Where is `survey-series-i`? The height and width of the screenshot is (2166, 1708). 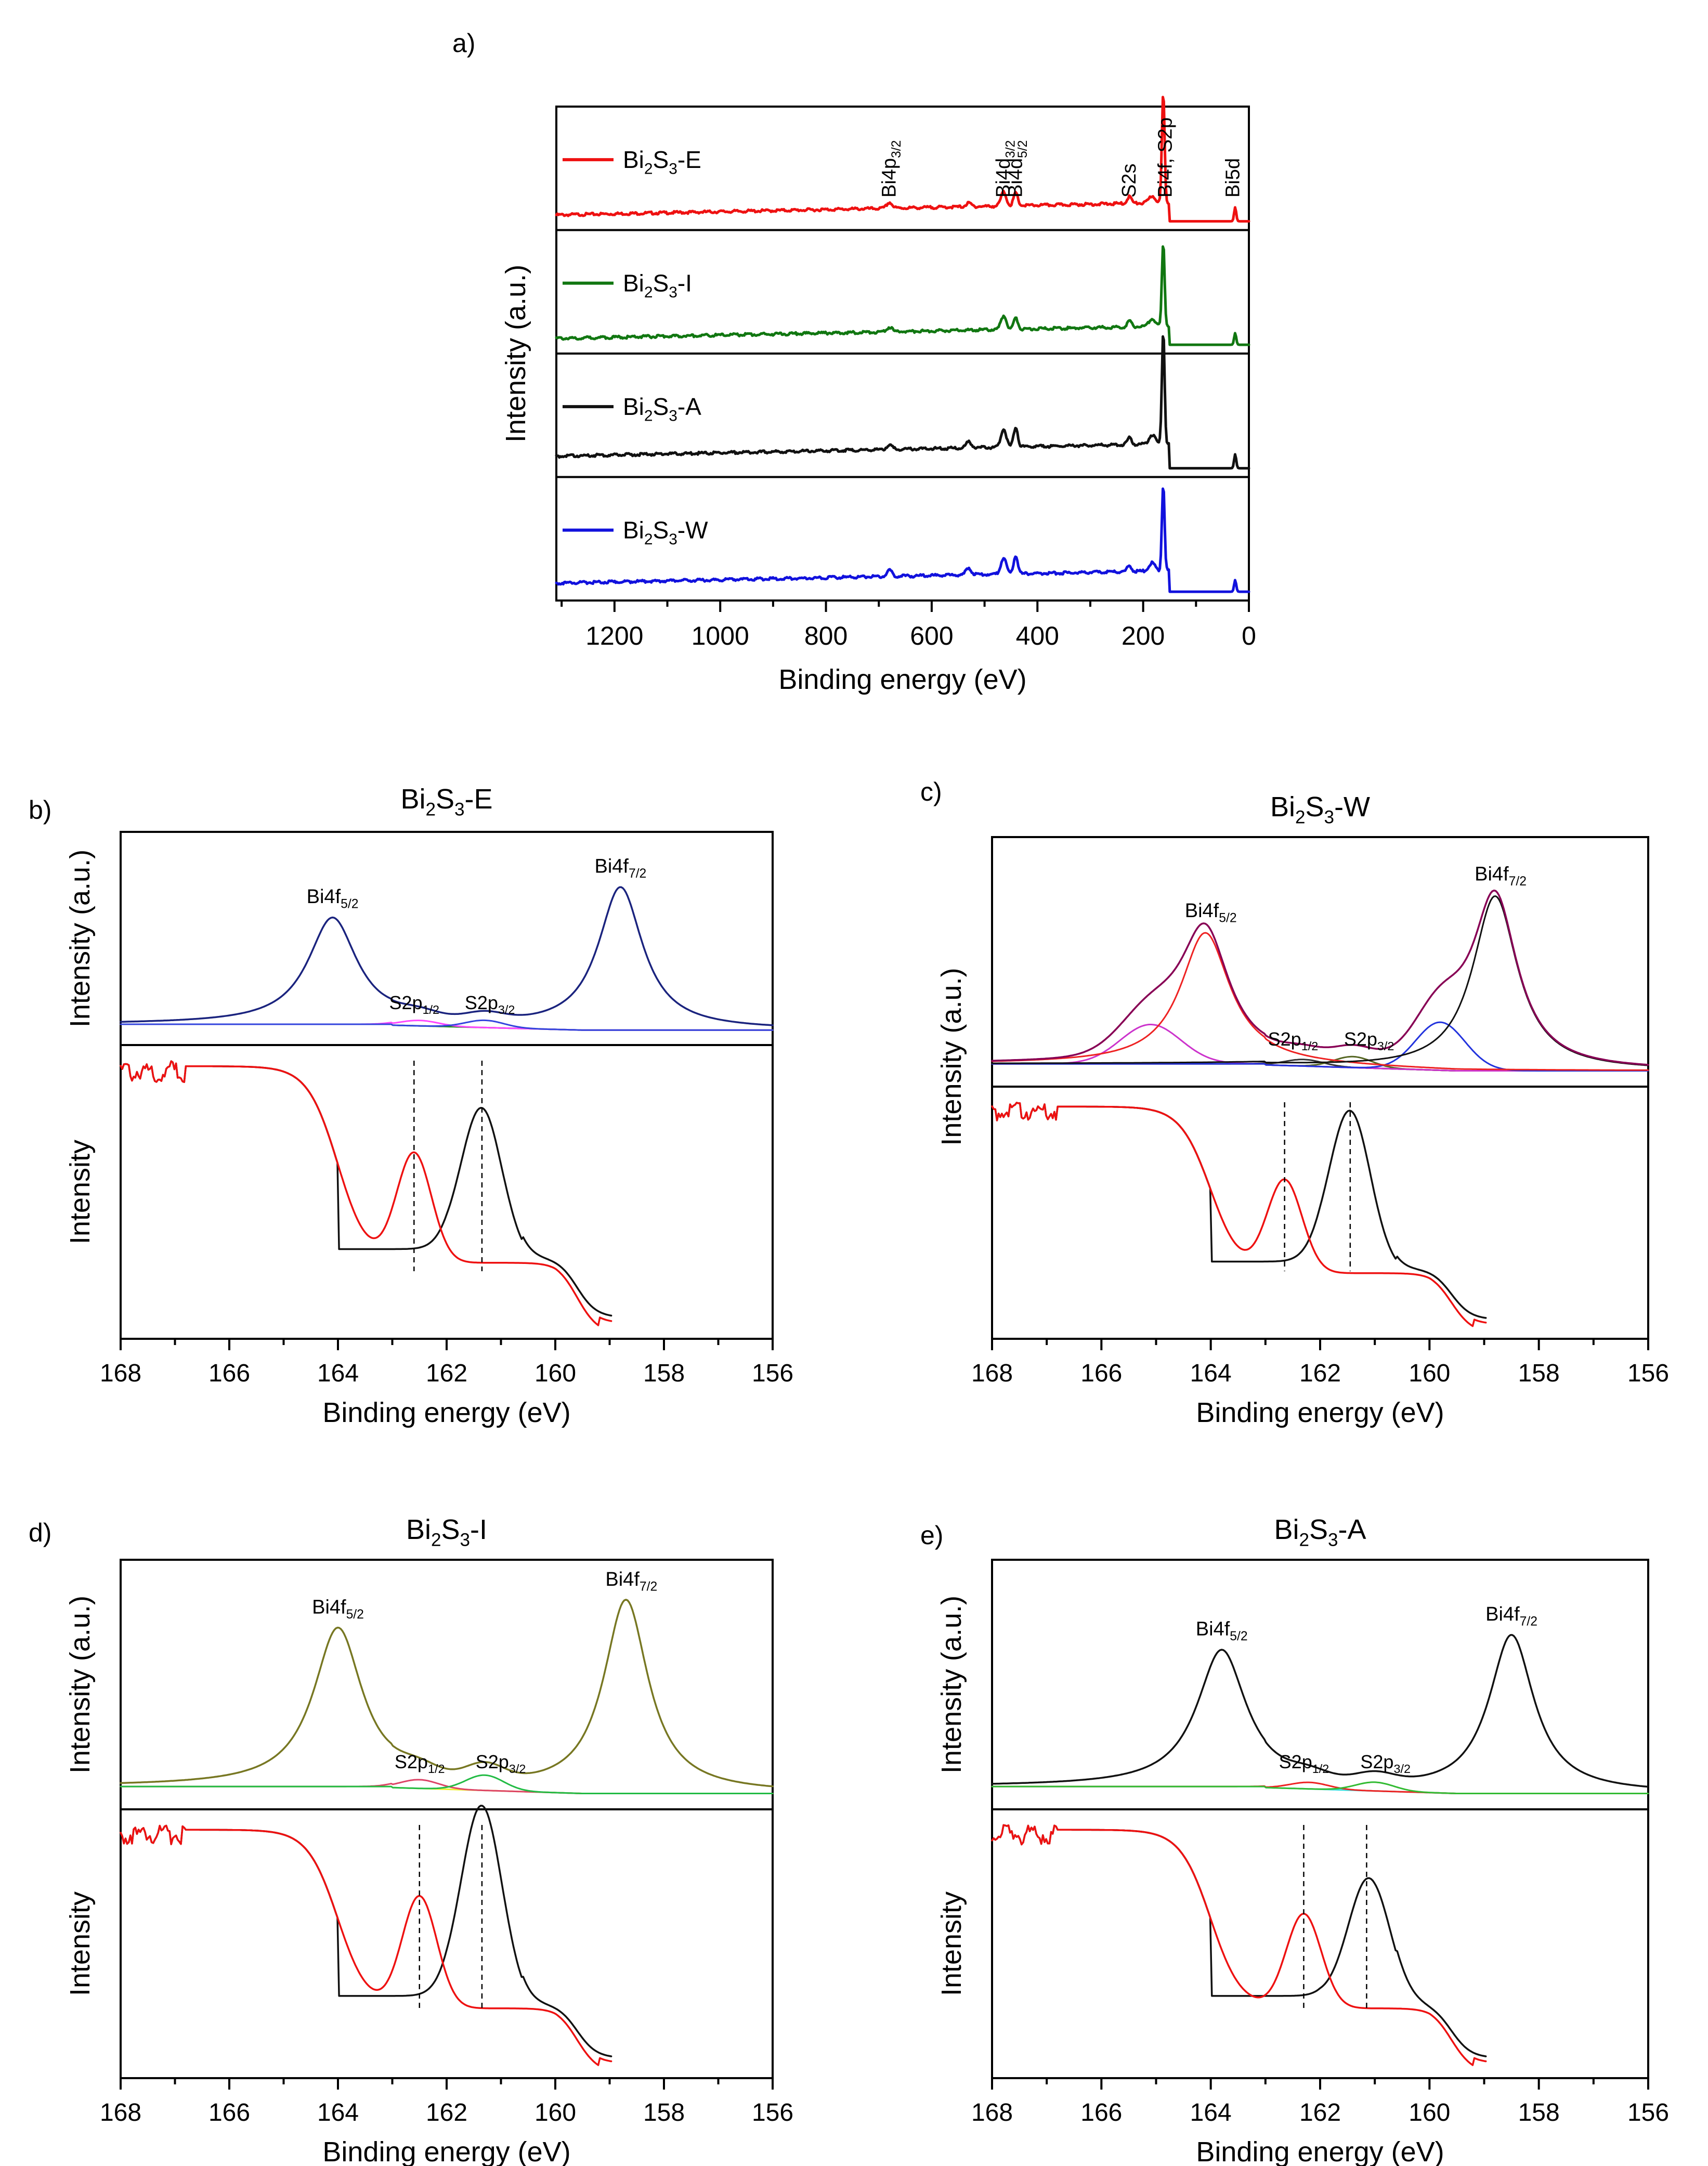 survey-series-i is located at coordinates (902, 296).